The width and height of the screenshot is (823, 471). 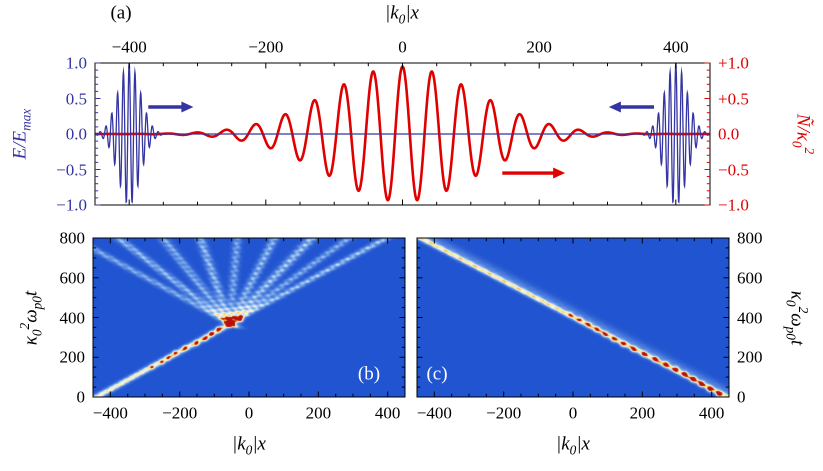 I want to click on panel-b-x-tick-label: −200, so click(x=180, y=413).